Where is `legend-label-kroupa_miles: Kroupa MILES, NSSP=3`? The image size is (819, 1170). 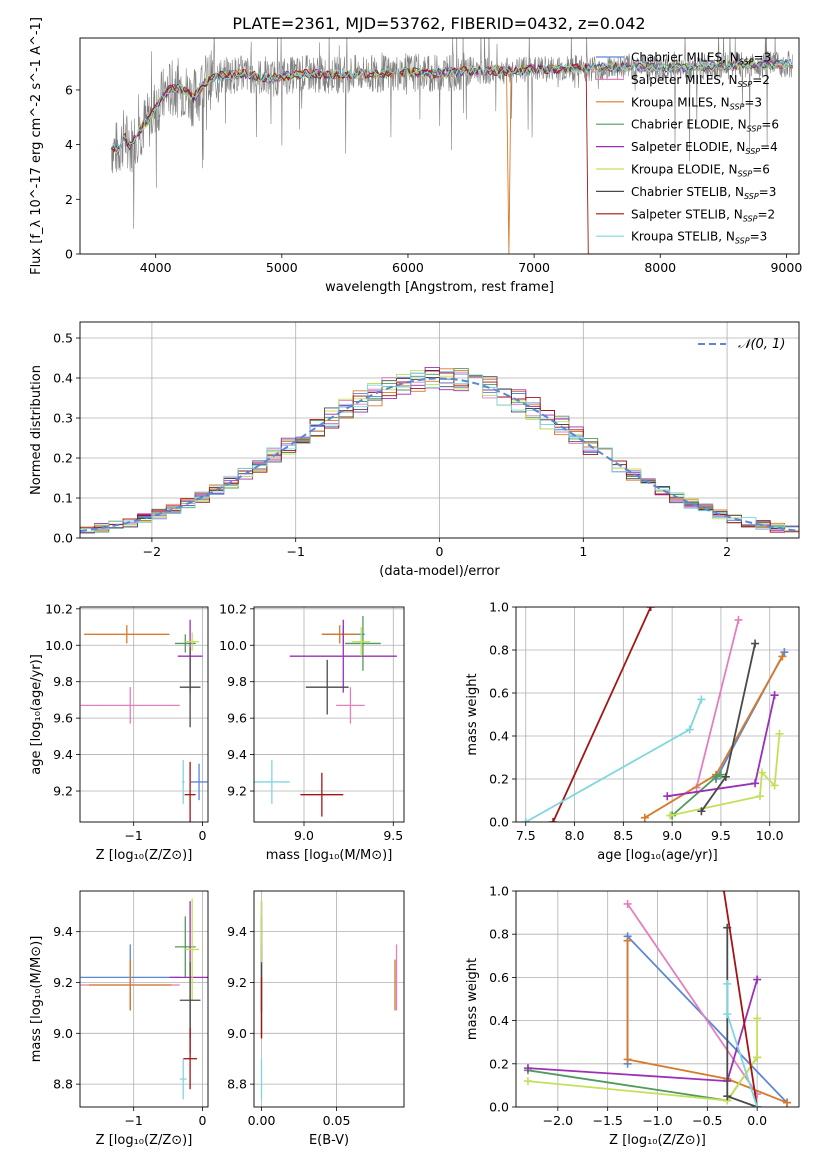 legend-label-kroupa_miles: Kroupa MILES, NSSP=3 is located at coordinates (696, 103).